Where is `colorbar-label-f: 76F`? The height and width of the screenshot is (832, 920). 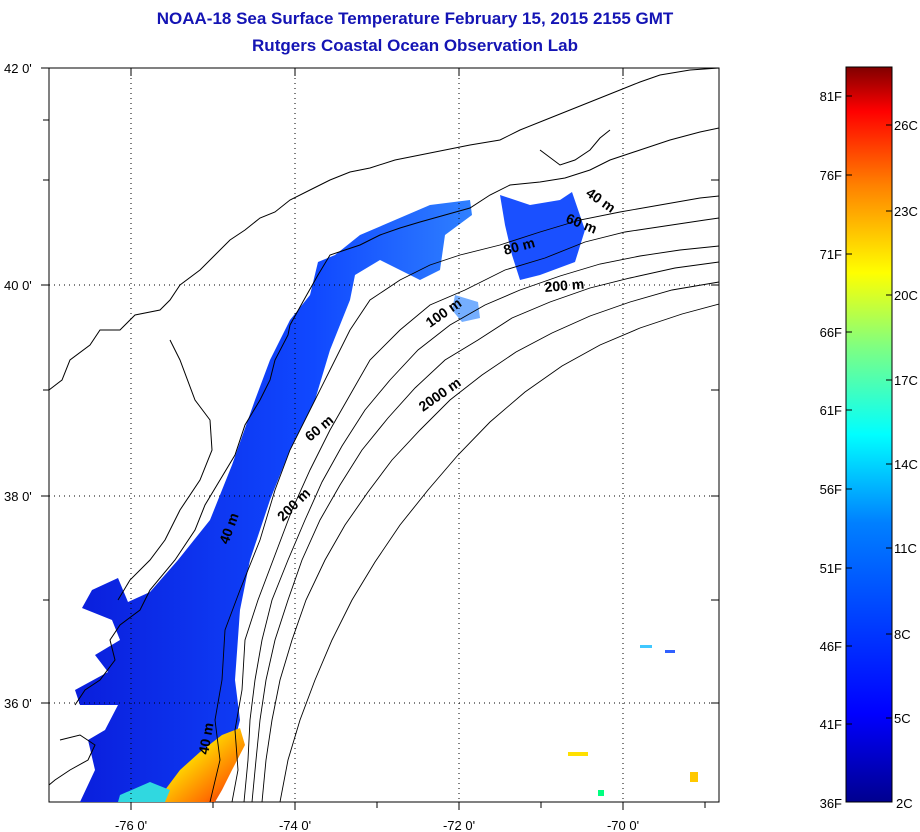 colorbar-label-f: 76F is located at coordinates (830, 175).